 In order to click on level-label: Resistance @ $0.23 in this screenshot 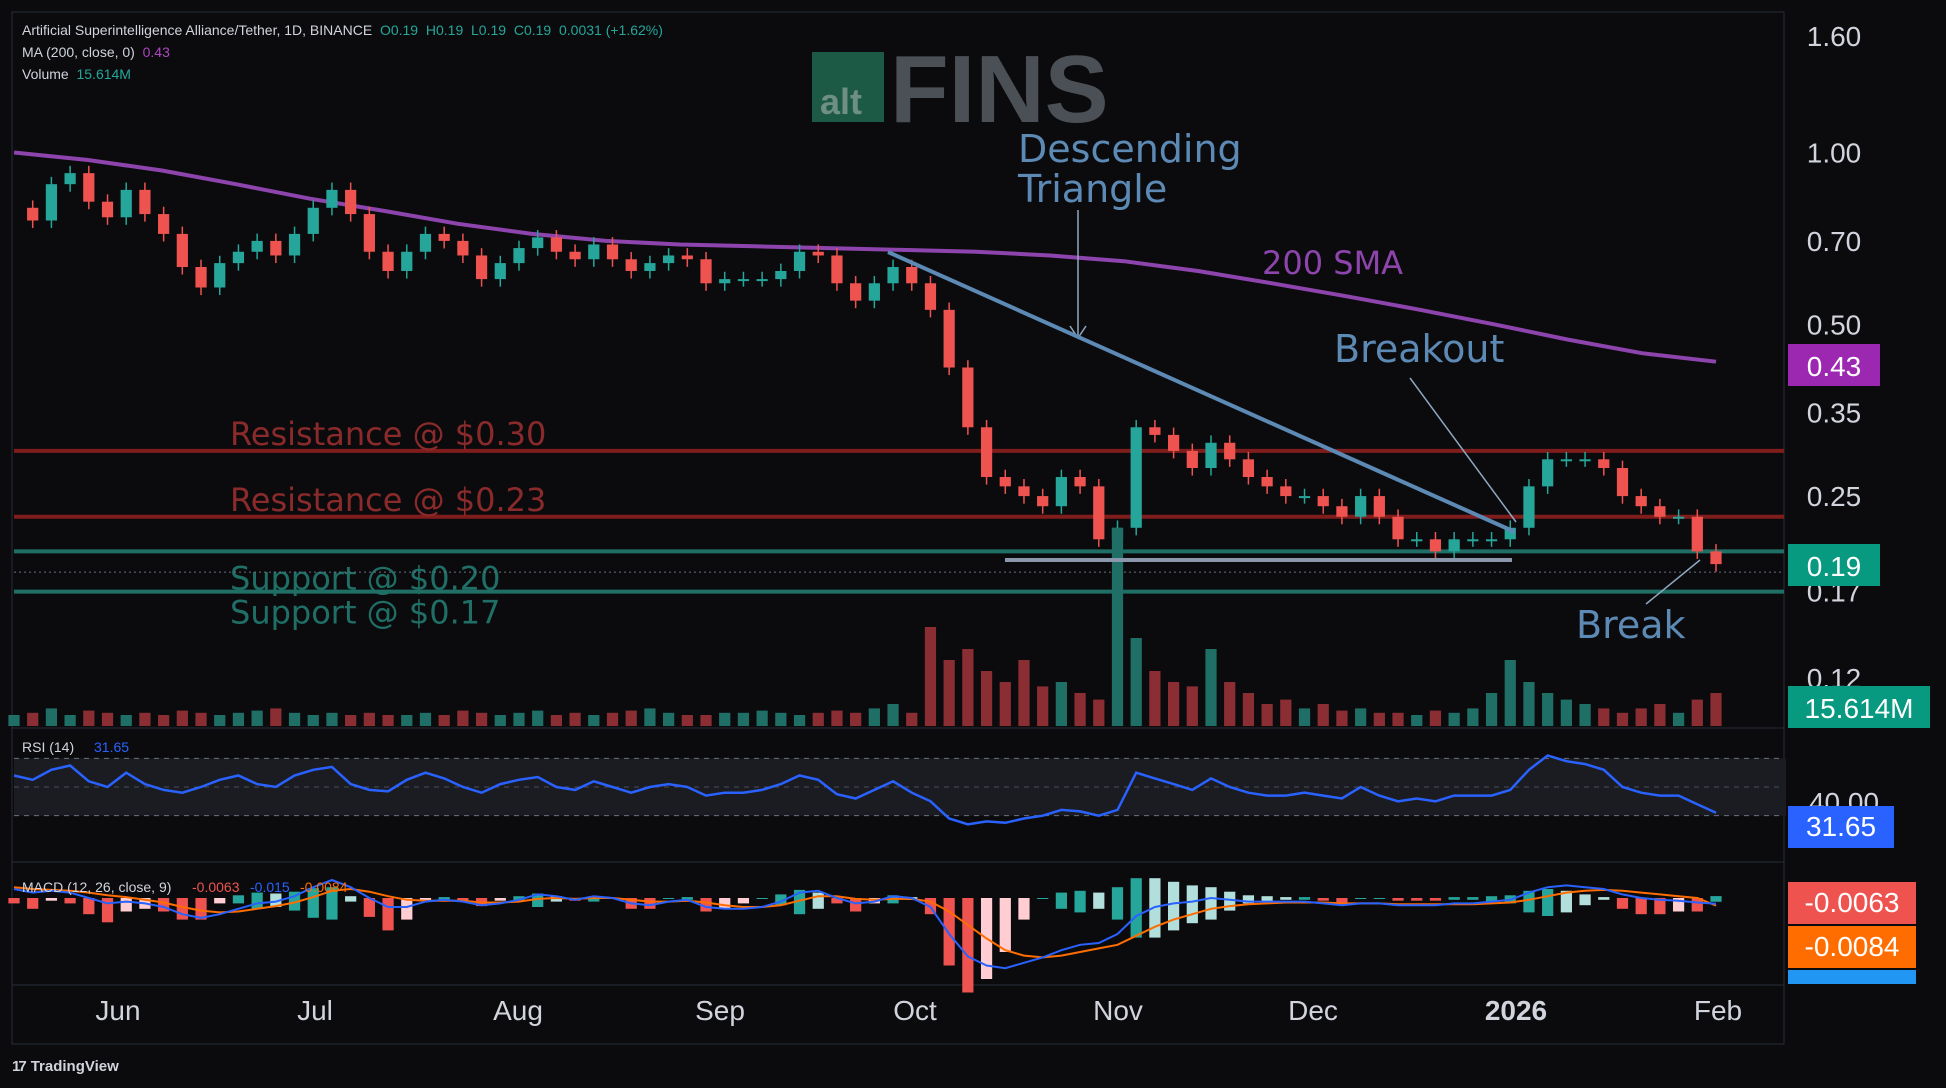, I will do `click(388, 500)`.